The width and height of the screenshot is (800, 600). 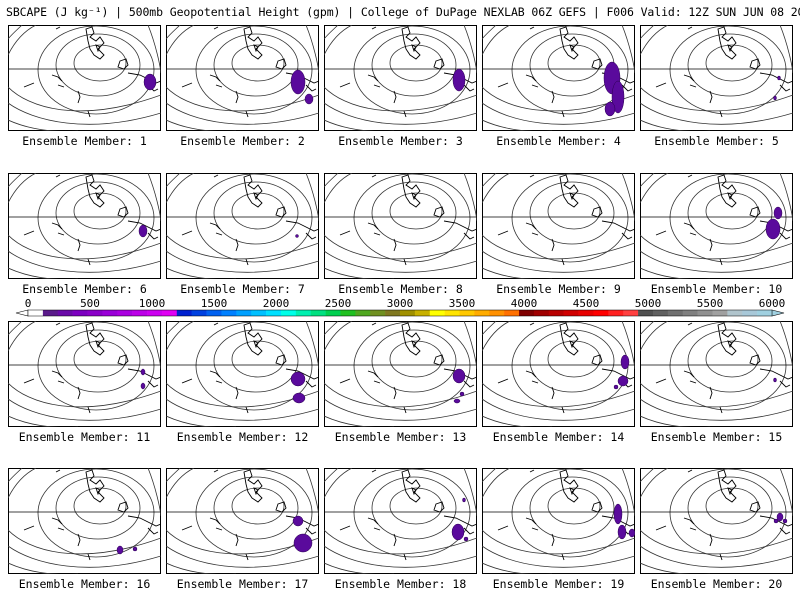 I want to click on ensemble-member-label: Ensemble Member: 12, so click(x=242, y=437).